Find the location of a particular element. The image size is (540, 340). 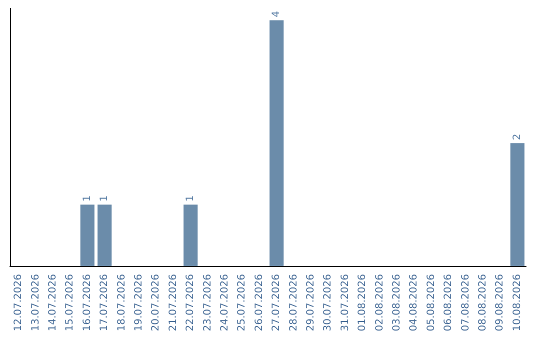

x-tick-label: 17.07.2026 is located at coordinates (104, 303).